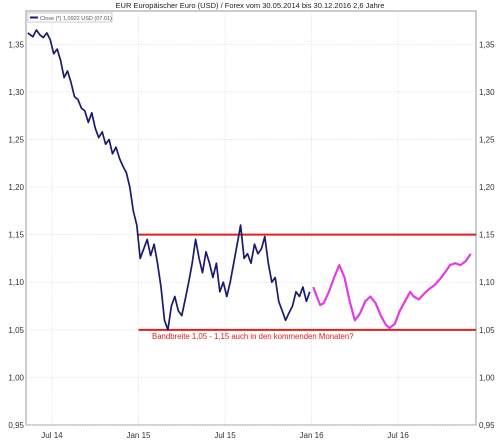 Image resolution: width=500 pixels, height=446 pixels. What do you see at coordinates (487, 92) in the screenshot?
I see `y-tick-label-right: 1,30` at bounding box center [487, 92].